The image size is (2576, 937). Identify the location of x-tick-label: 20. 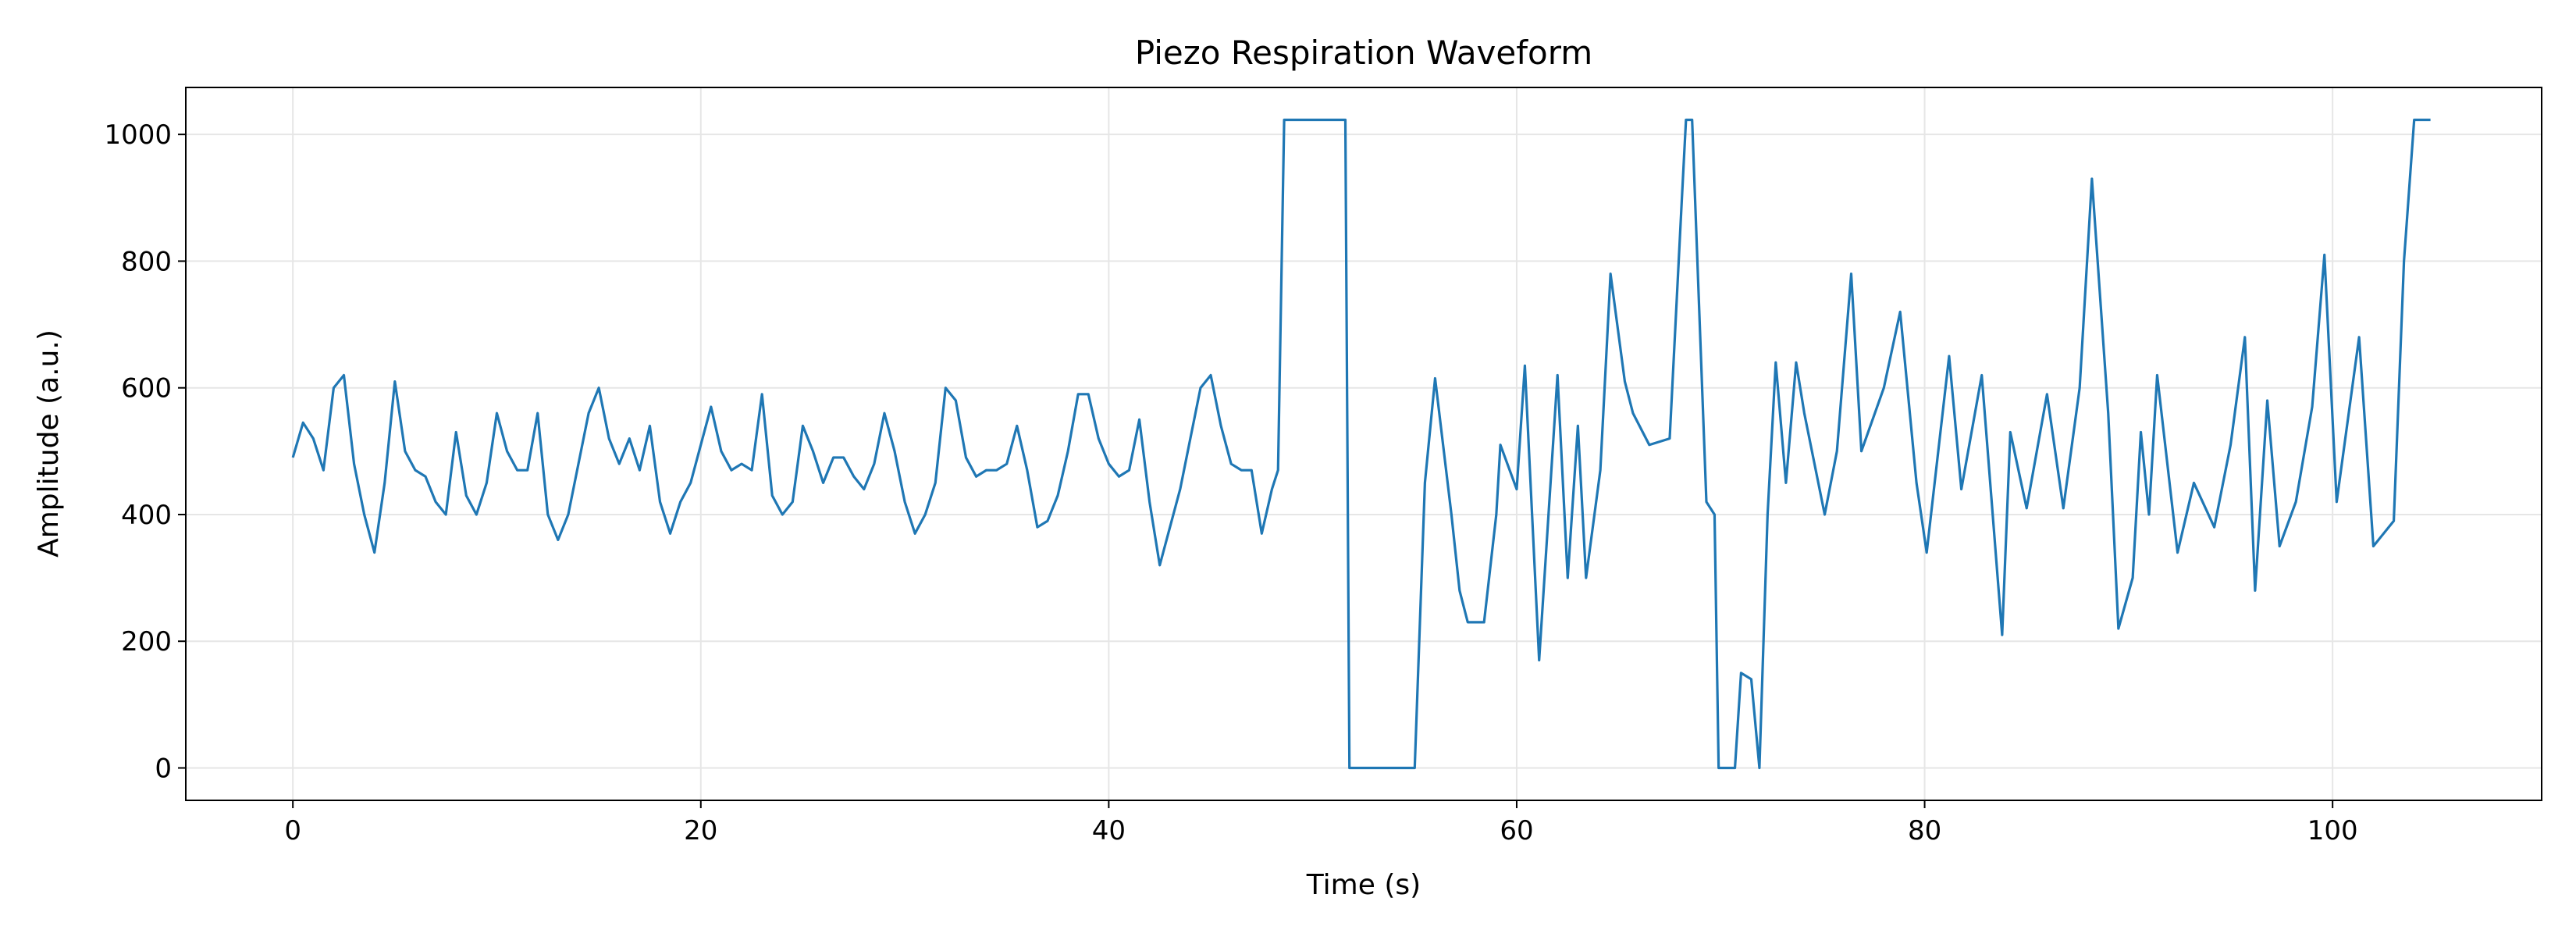
(700, 830).